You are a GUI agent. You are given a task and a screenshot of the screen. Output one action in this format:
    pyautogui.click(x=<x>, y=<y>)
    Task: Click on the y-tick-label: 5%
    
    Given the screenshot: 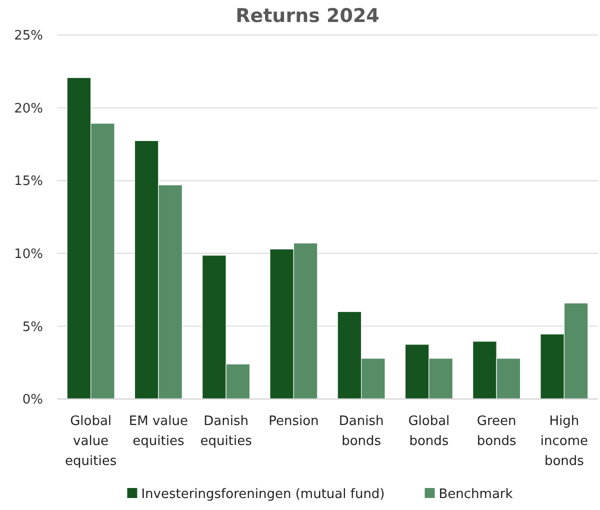 What is the action you would take?
    pyautogui.click(x=32, y=327)
    